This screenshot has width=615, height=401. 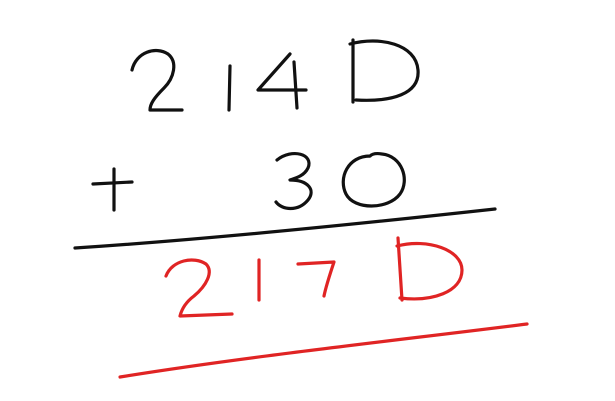 I want to click on letter-d, so click(x=384, y=71).